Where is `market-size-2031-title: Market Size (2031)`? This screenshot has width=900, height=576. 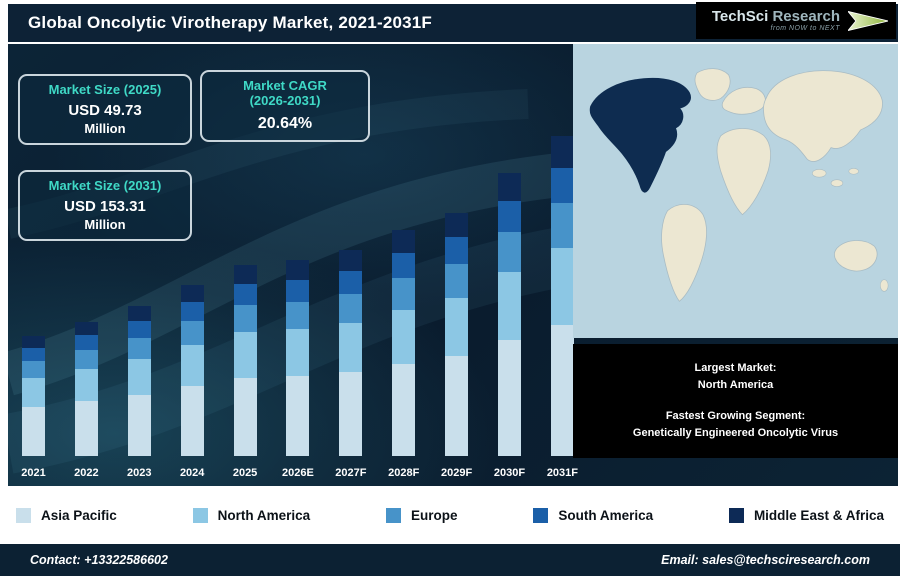 market-size-2031-title: Market Size (2031) is located at coordinates (105, 185).